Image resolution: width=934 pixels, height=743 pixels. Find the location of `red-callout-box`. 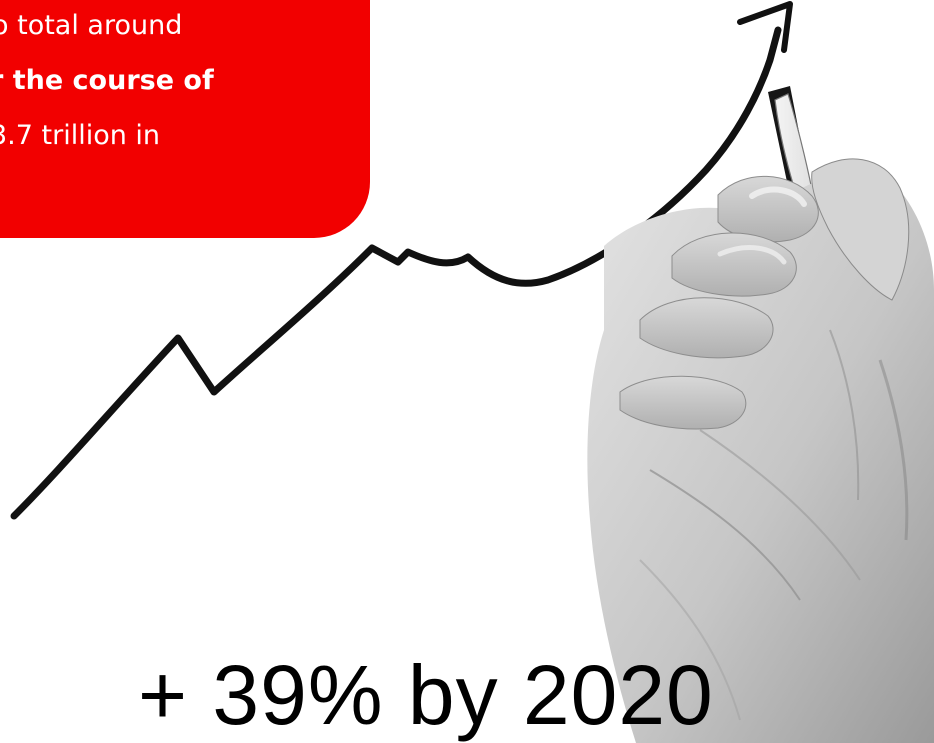

red-callout-box is located at coordinates (185, 119).